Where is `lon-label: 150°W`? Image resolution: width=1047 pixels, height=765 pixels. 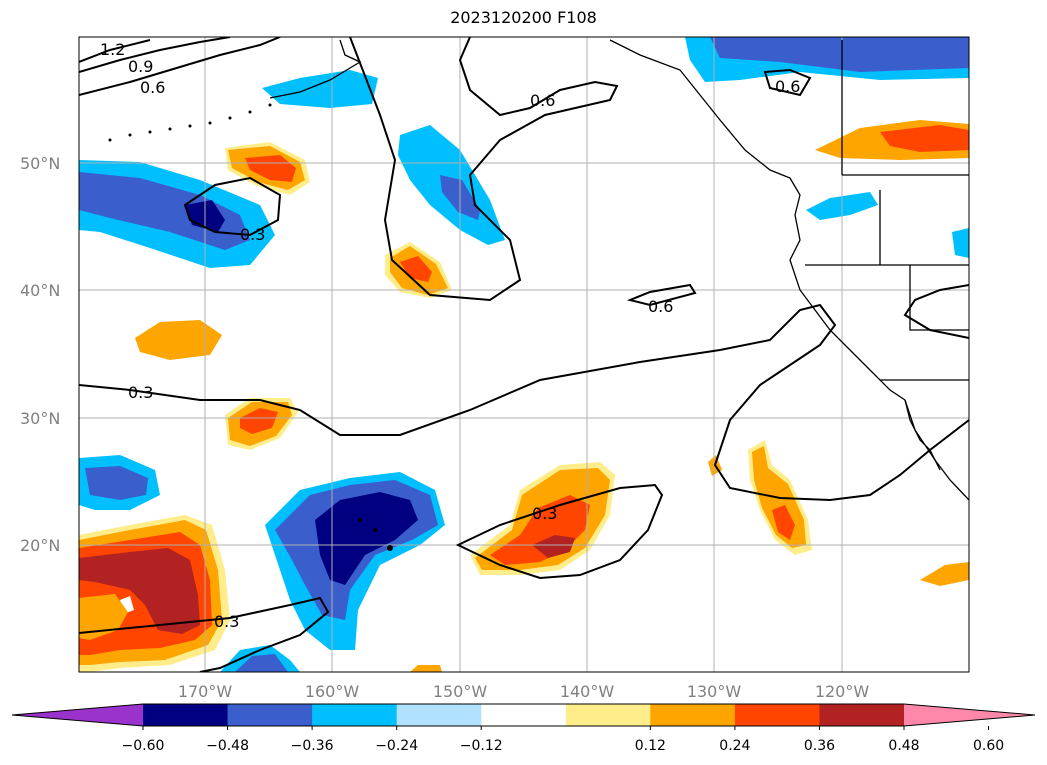
lon-label: 150°W is located at coordinates (460, 691).